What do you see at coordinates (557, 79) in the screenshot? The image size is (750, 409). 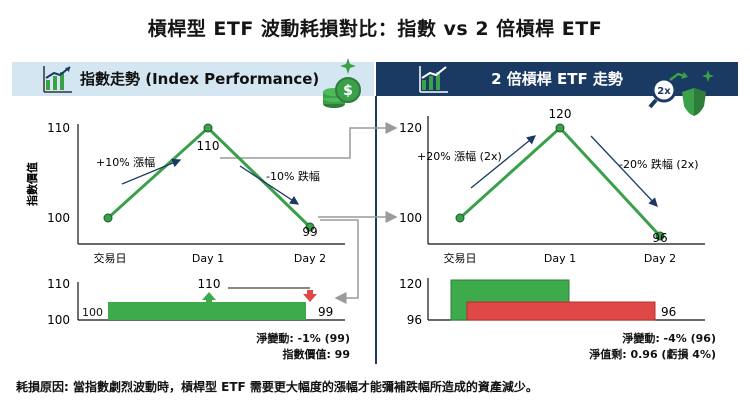 I see `right-panel-title: 2 倍槓桿 ETF 走勢` at bounding box center [557, 79].